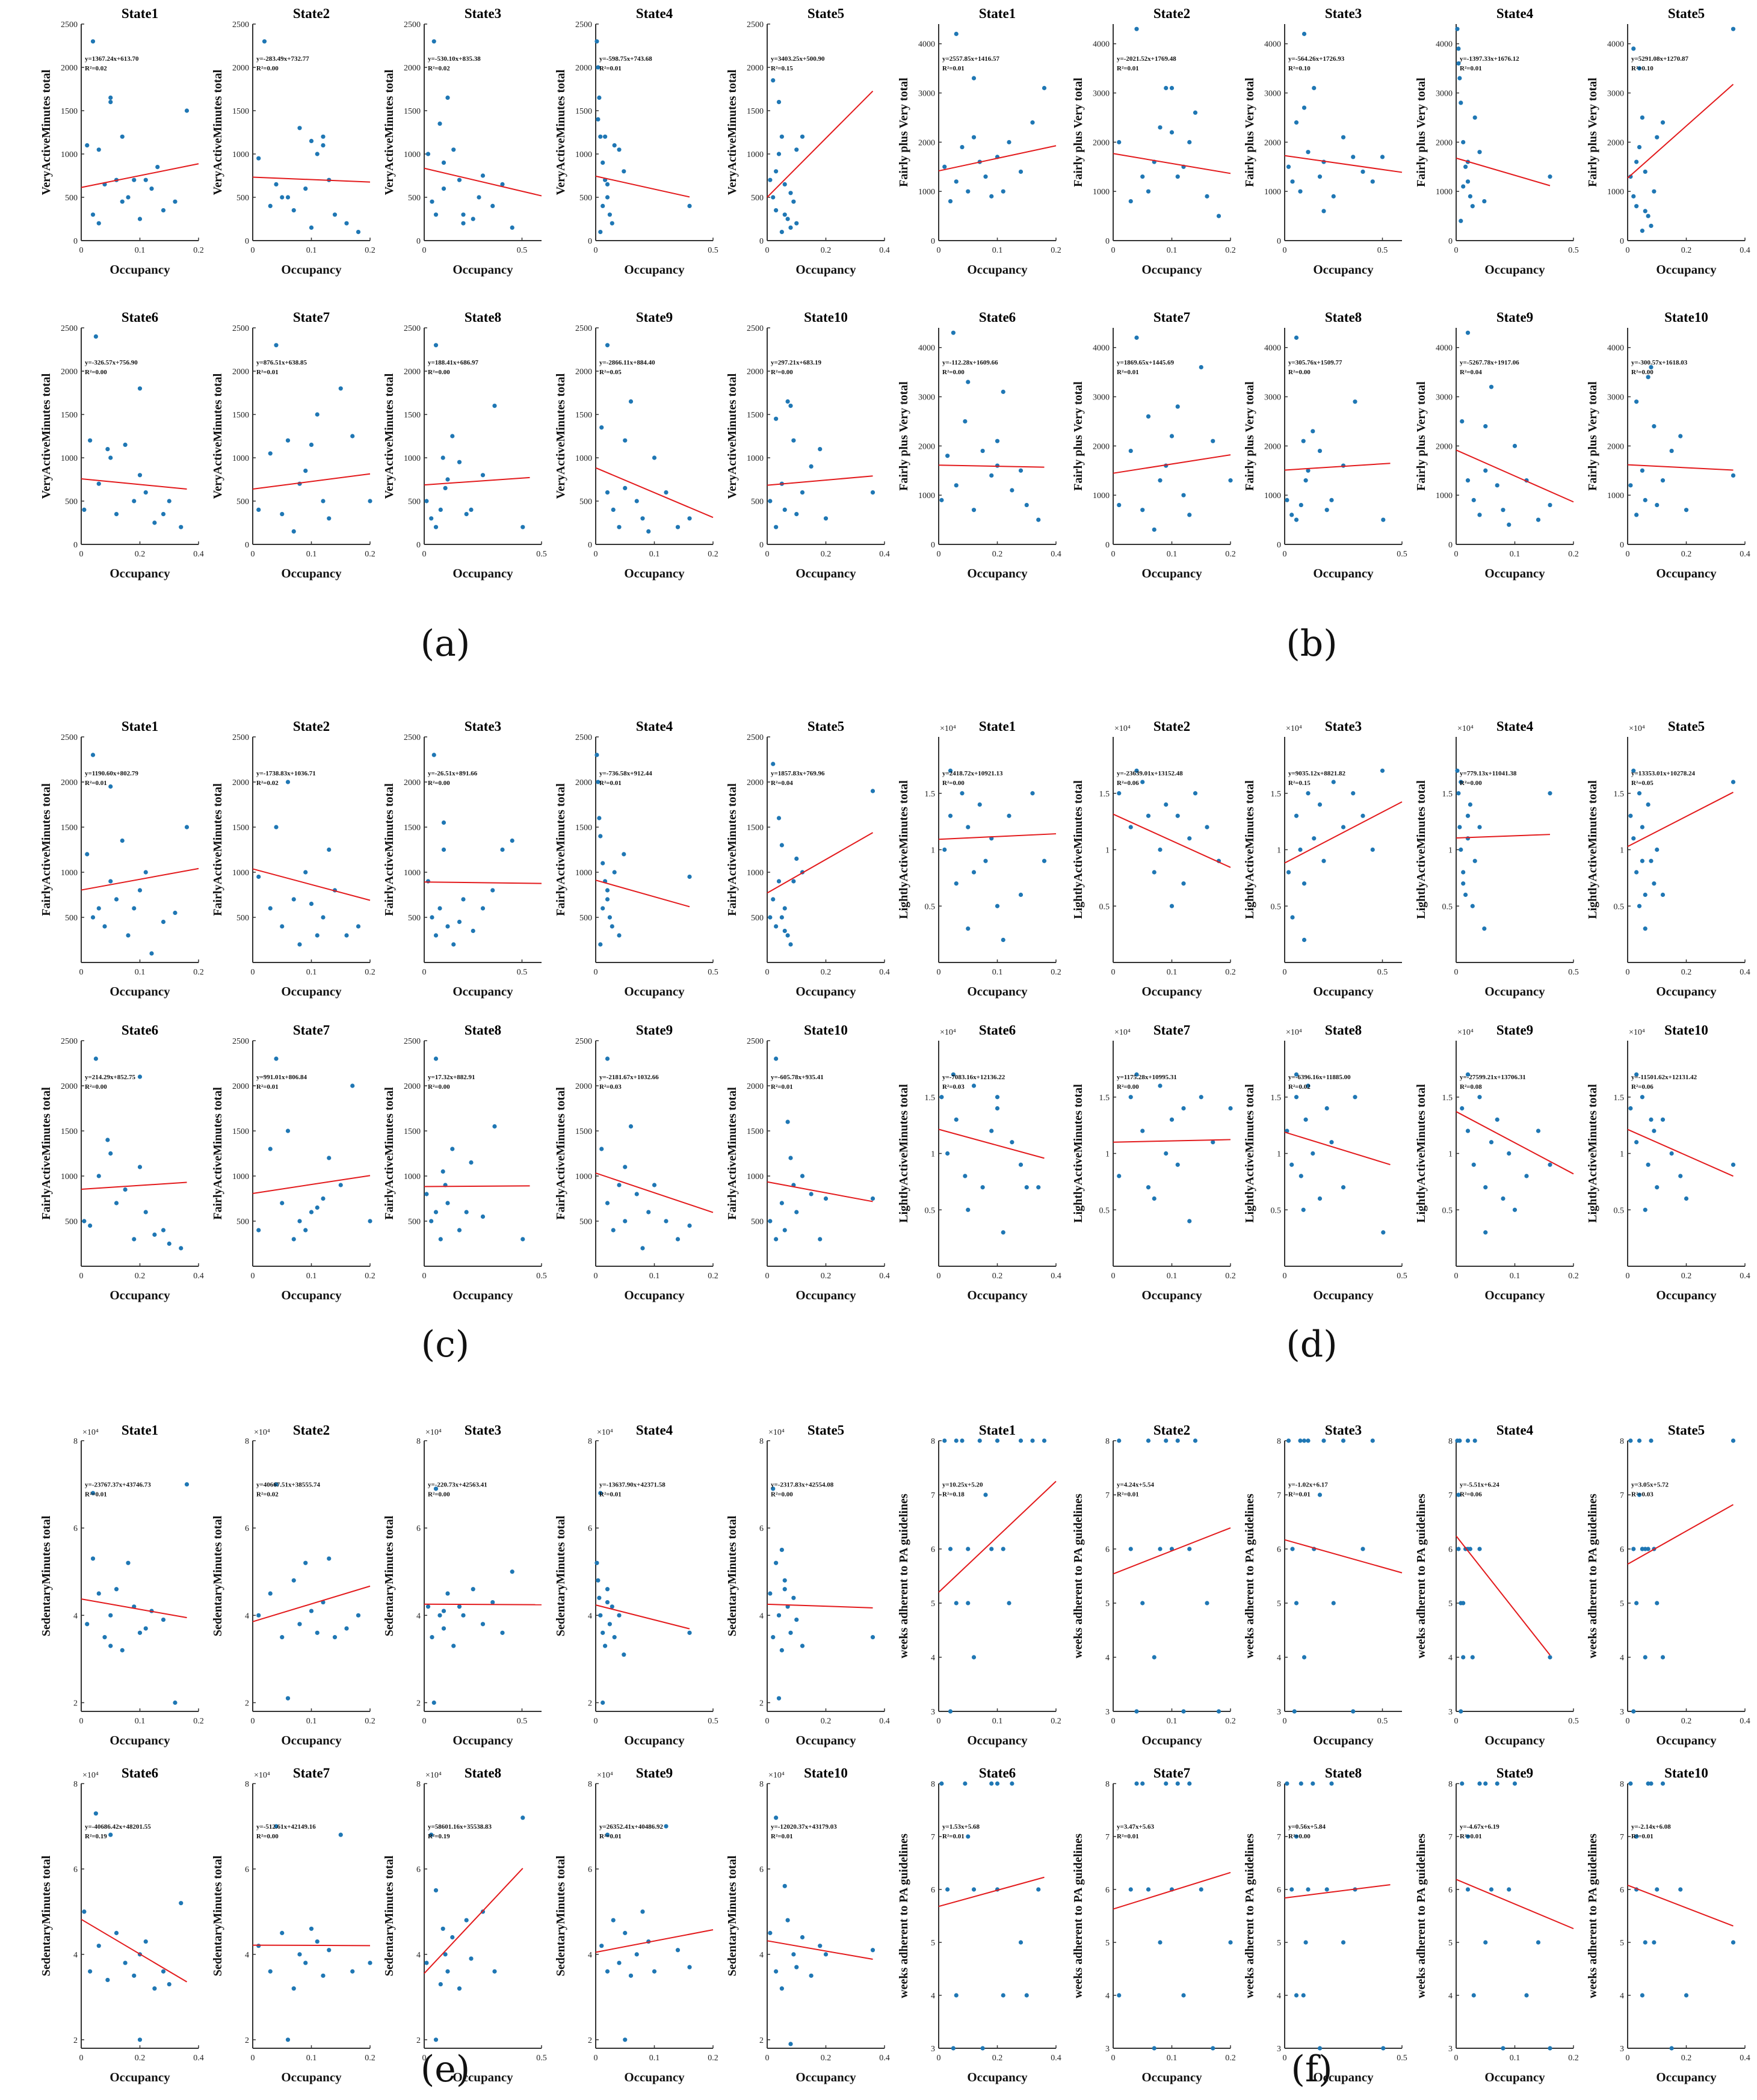 The height and width of the screenshot is (2100, 1757). What do you see at coordinates (455, 59) in the screenshot?
I see `panel-a-state3-equation: y=-530.10x+835.38` at bounding box center [455, 59].